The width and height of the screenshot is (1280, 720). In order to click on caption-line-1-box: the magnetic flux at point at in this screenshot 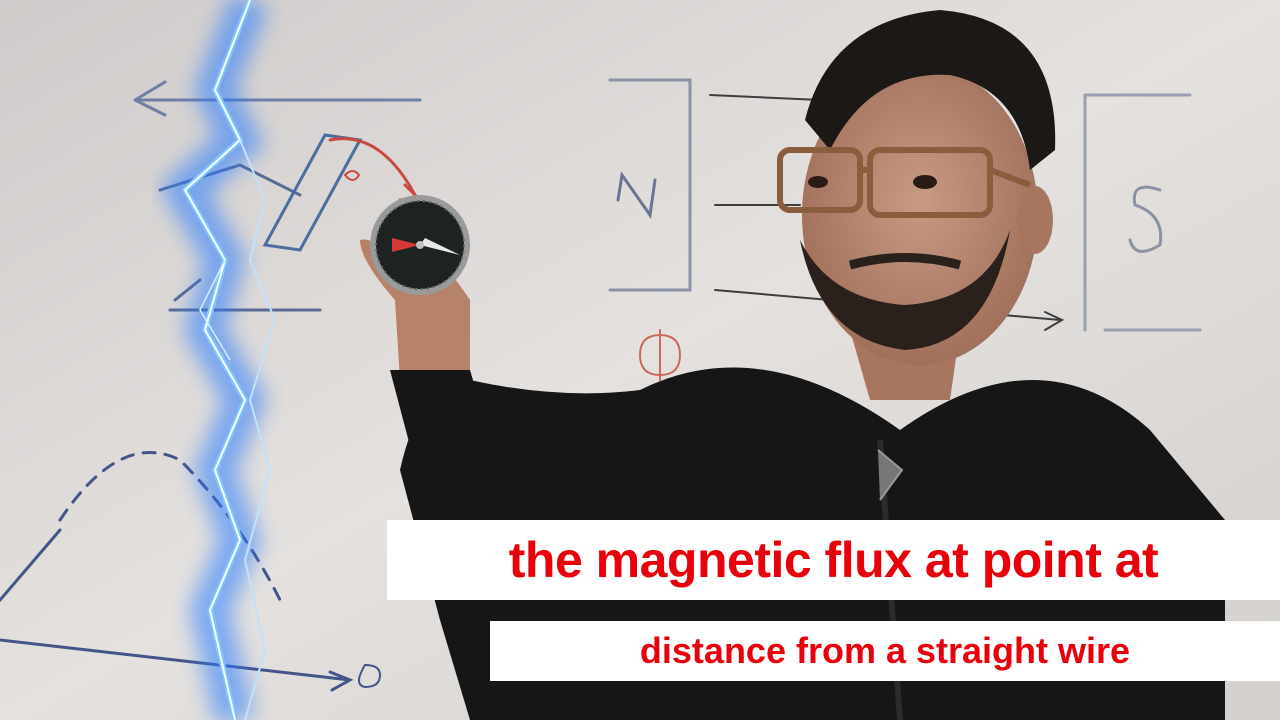, I will do `click(833, 560)`.